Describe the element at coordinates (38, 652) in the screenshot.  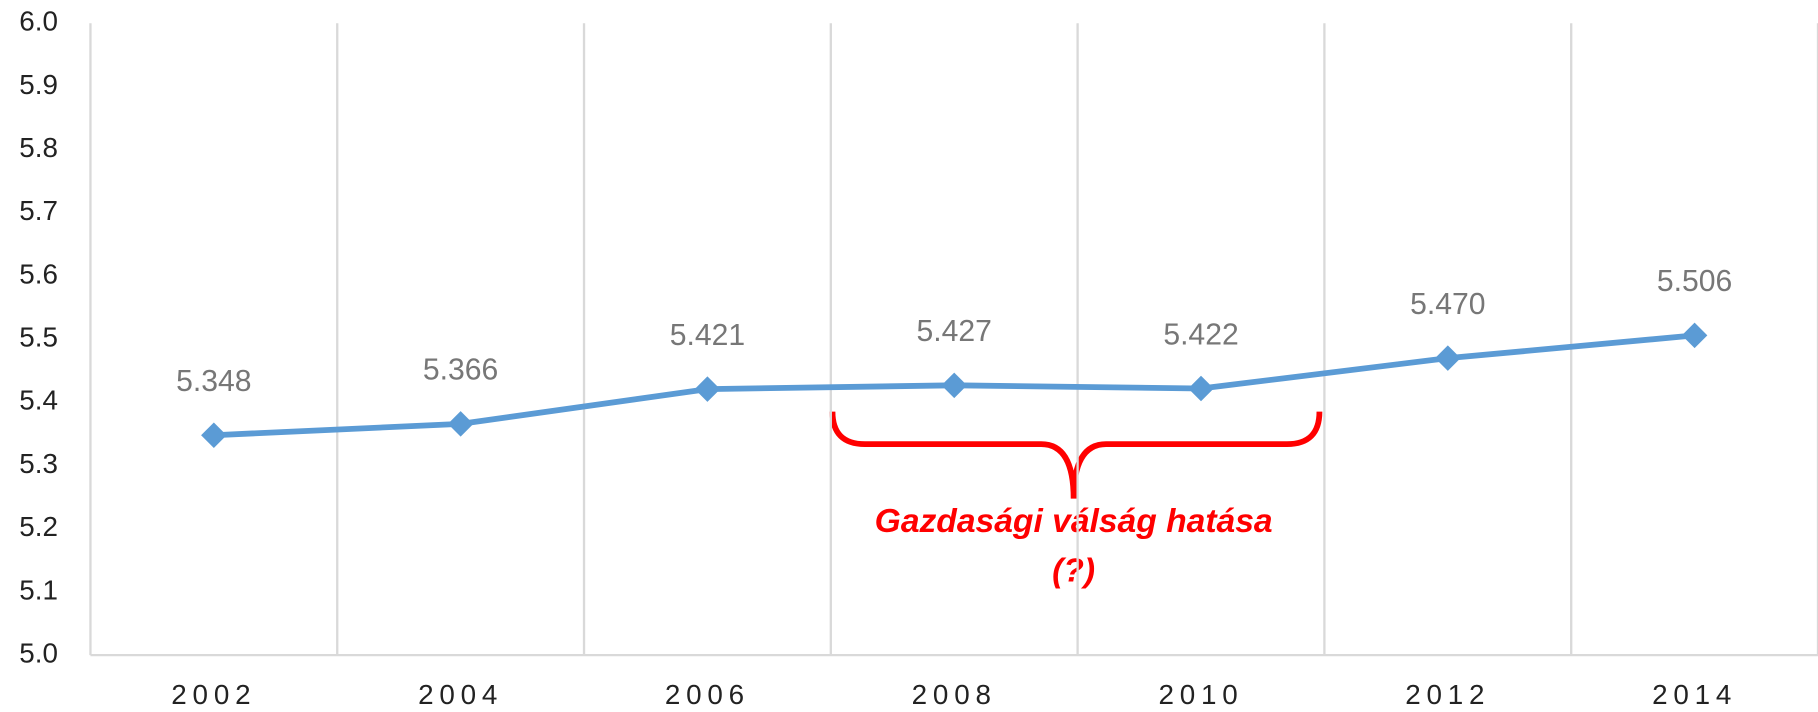
I see `y-tick-label: 5.0` at that location.